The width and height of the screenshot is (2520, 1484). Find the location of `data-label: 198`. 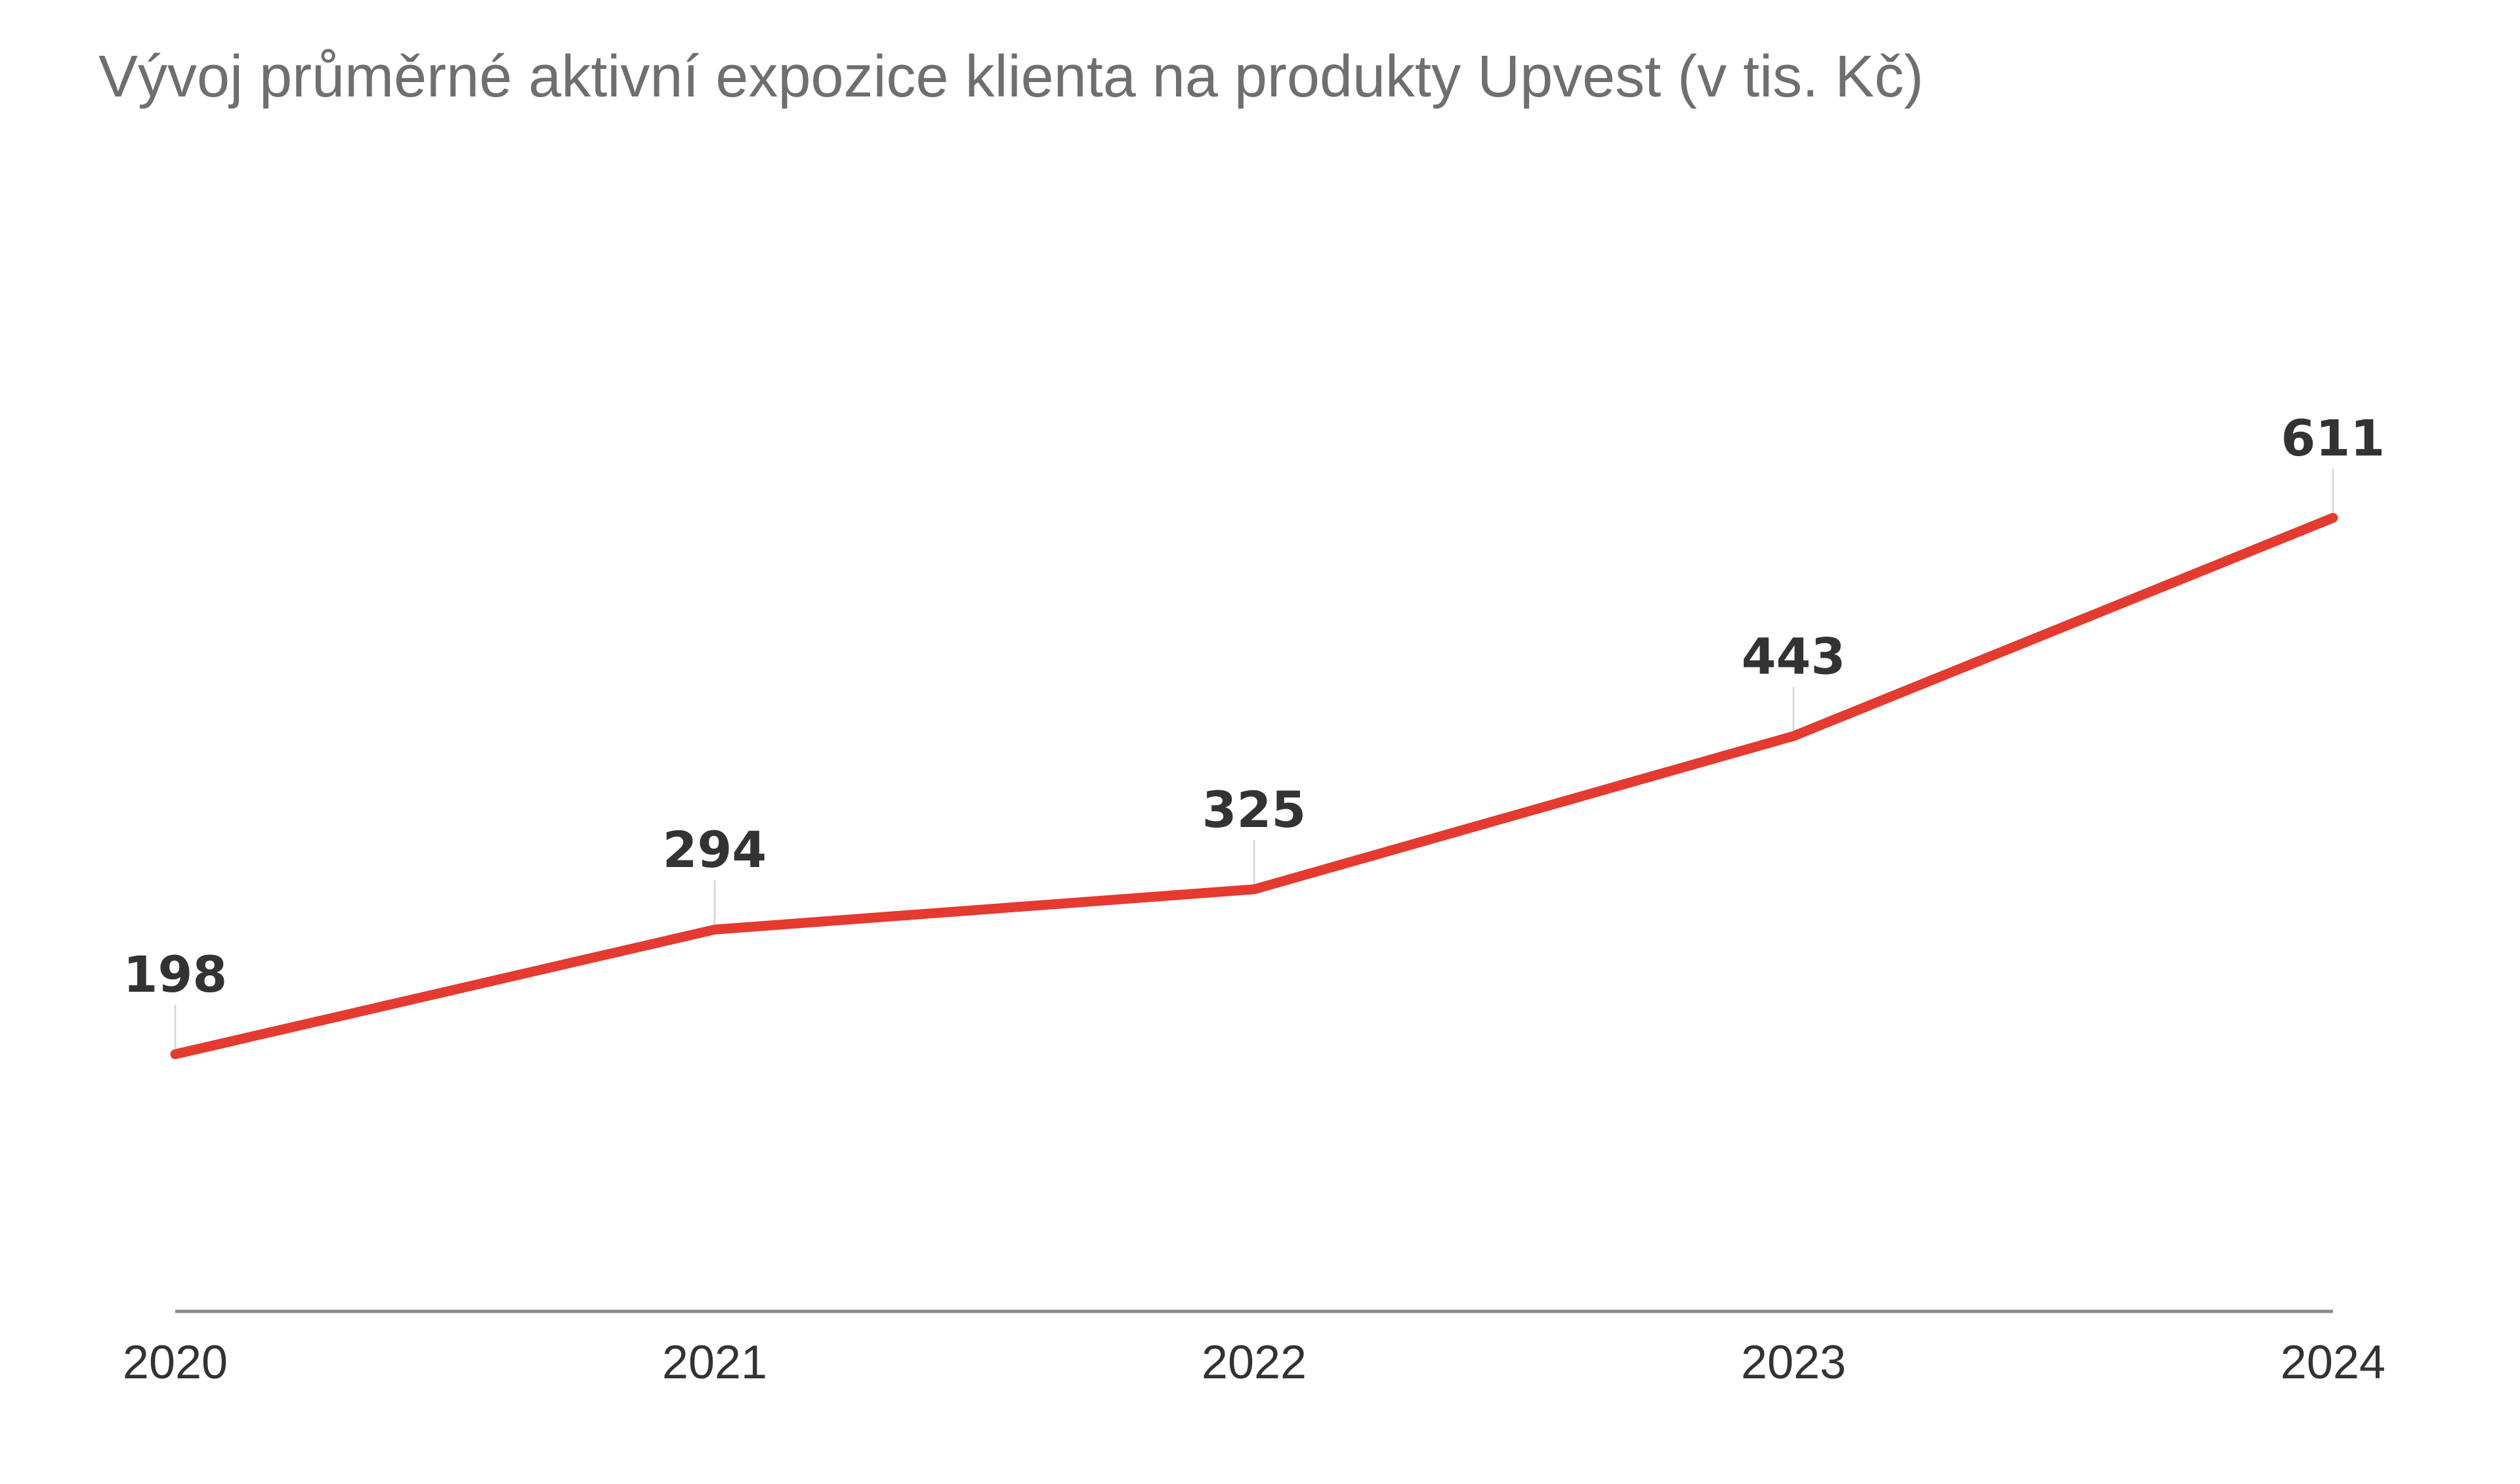

data-label: 198 is located at coordinates (175, 974).